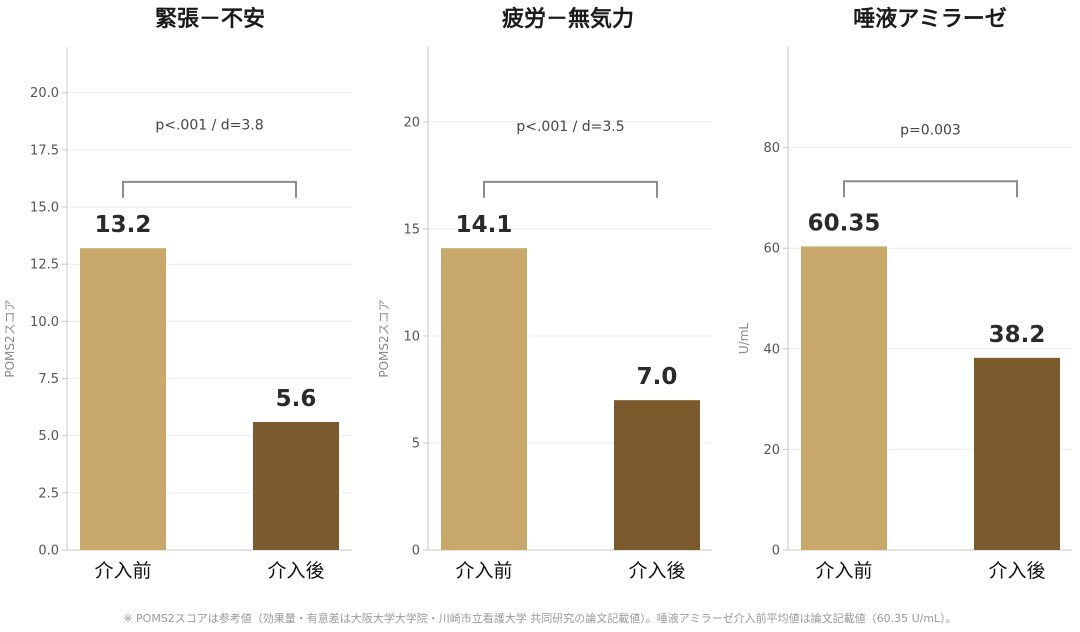  I want to click on bar-value-label: 60.35, so click(844, 223).